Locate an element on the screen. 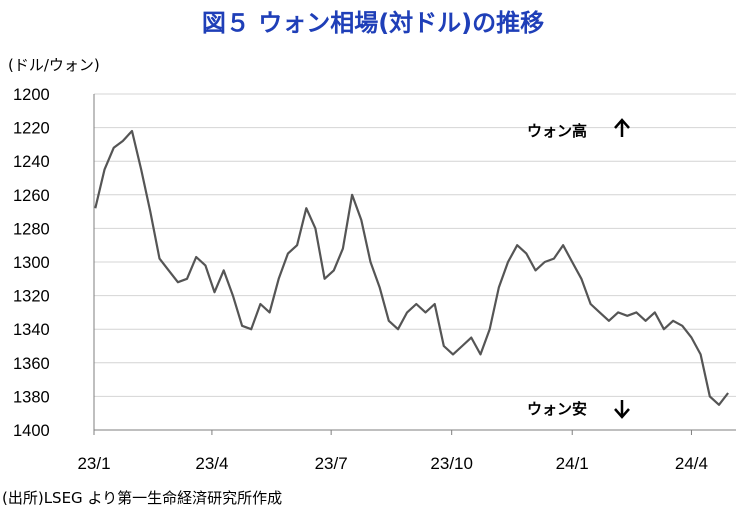  y-tick-label: 1320 is located at coordinates (31, 297).